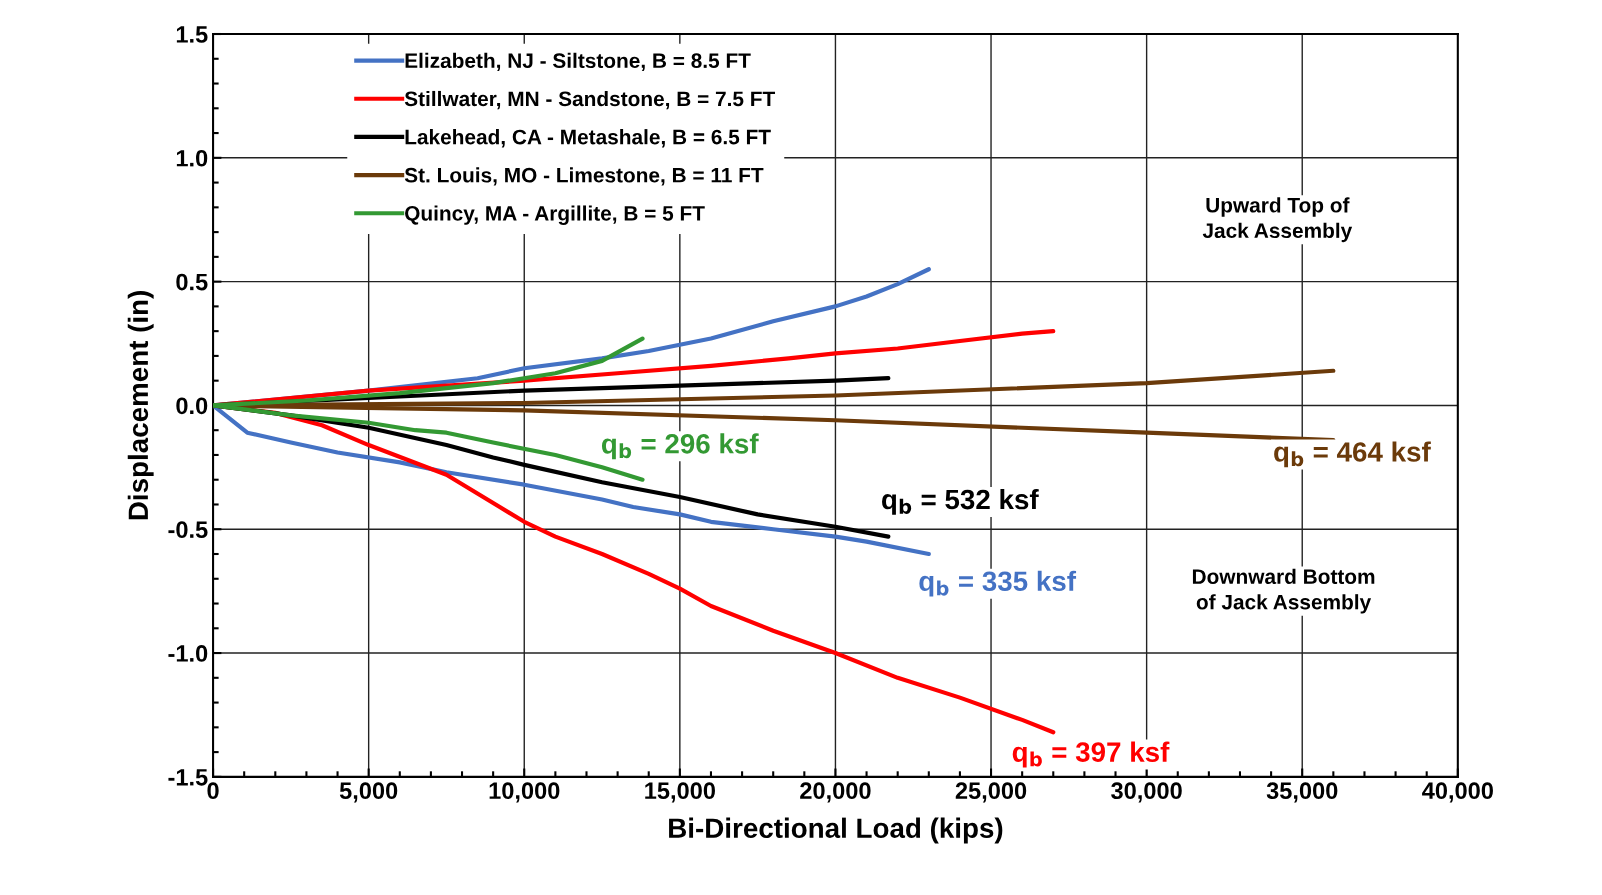 This screenshot has width=1602, height=895. What do you see at coordinates (1277, 220) in the screenshot?
I see `annotation: Upward Top of Jack Assembly` at bounding box center [1277, 220].